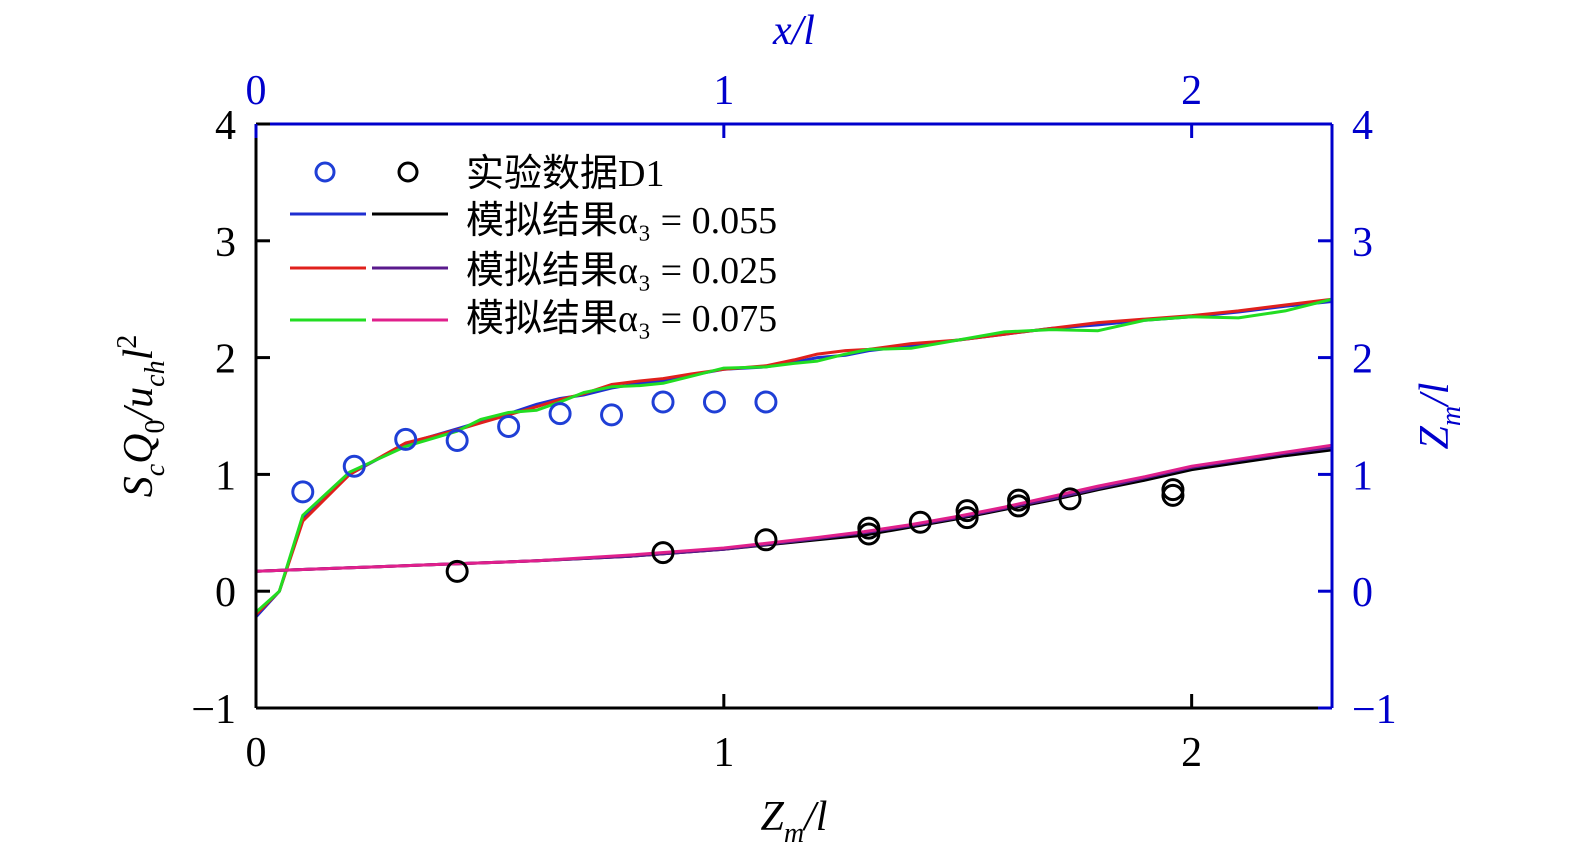  What do you see at coordinates (139, 355) in the screenshot?
I see `left-axis-title-p6: l` at bounding box center [139, 355].